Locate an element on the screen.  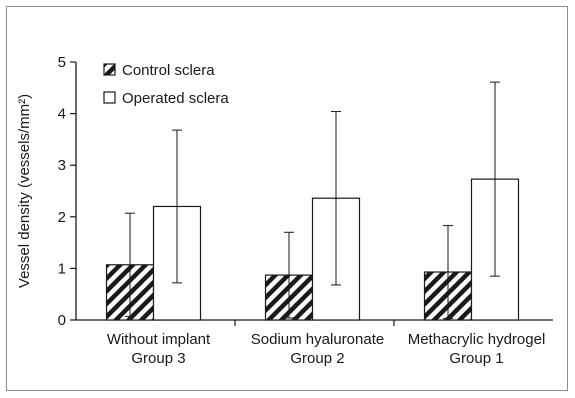
y-tick-label: 0 is located at coordinates (62, 320).